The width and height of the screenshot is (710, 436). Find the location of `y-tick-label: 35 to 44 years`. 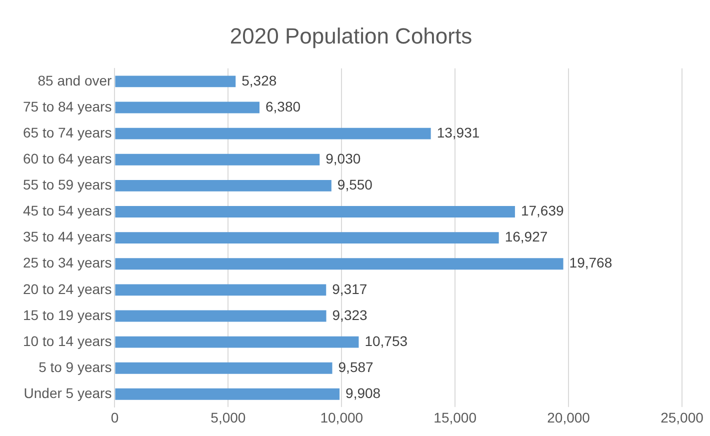

y-tick-label: 35 to 44 years is located at coordinates (67, 236).